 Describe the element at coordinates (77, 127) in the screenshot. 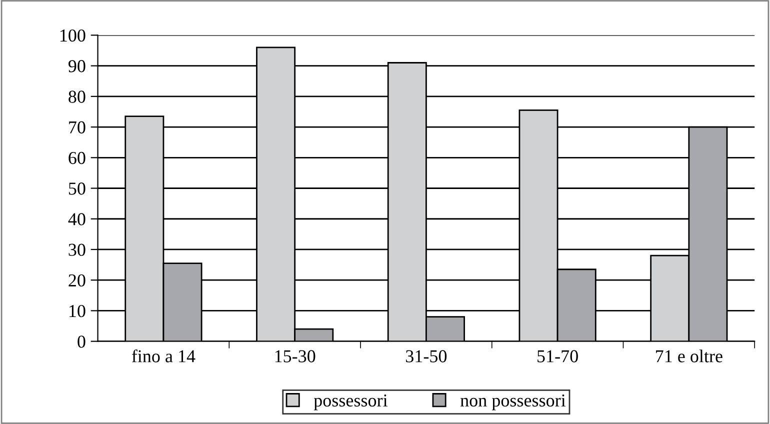

I see `y-tick-label: 70` at that location.